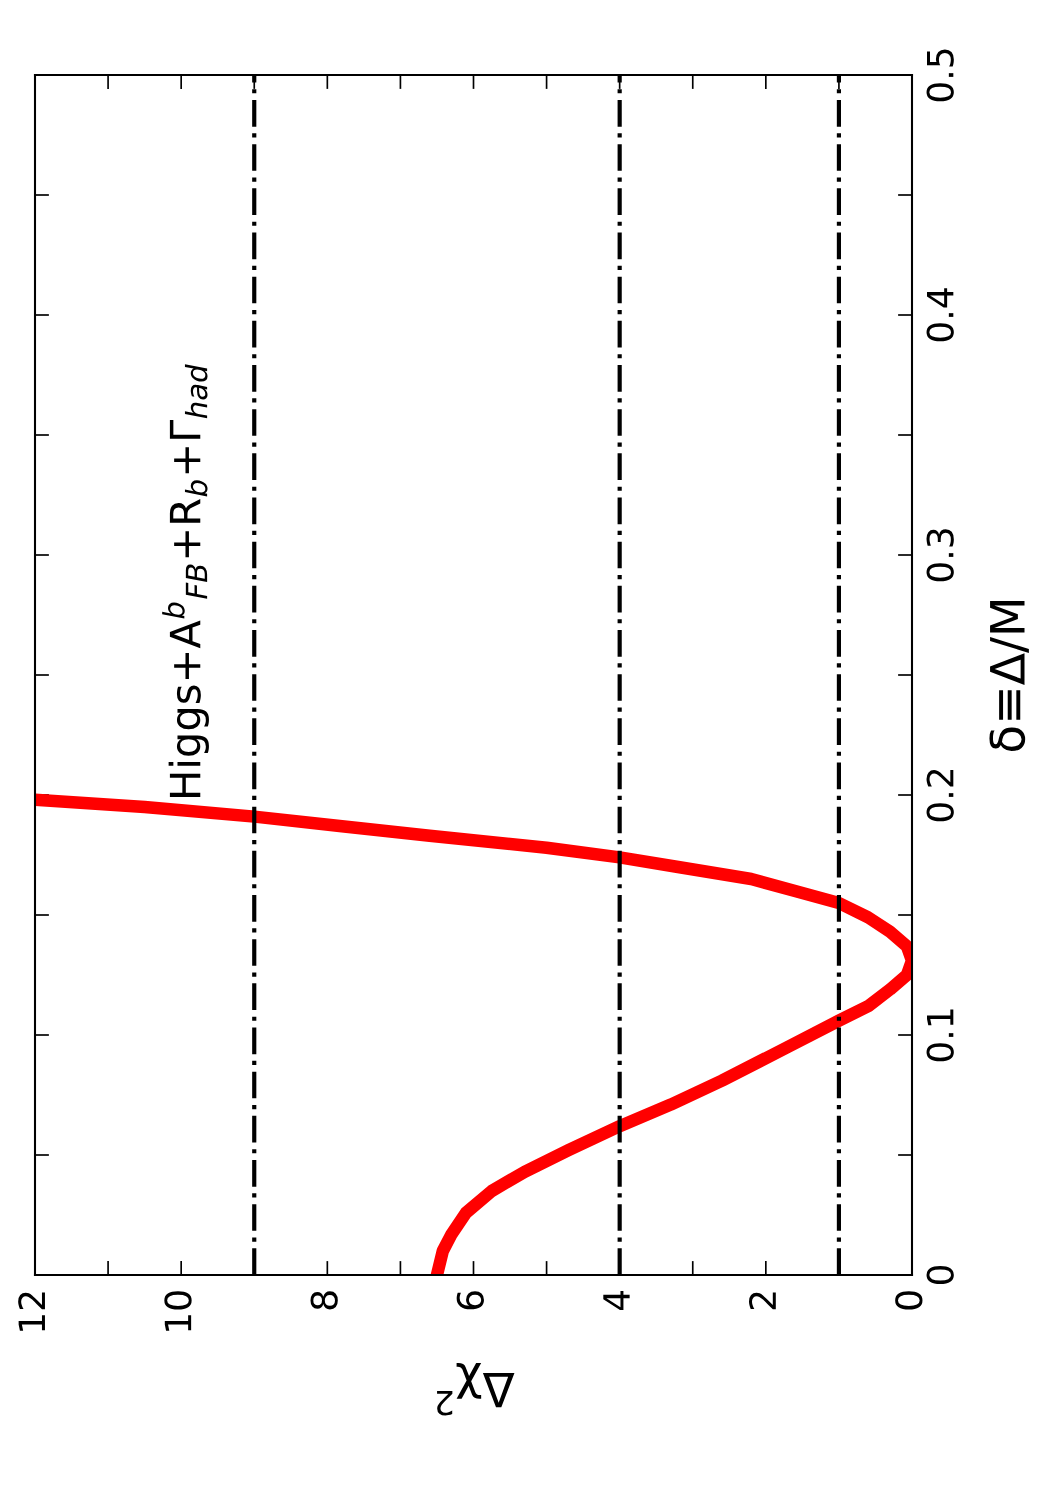 The height and width of the screenshot is (1500, 1050). Describe the element at coordinates (909, 1300) in the screenshot. I see `x-tick-label: 0` at that location.